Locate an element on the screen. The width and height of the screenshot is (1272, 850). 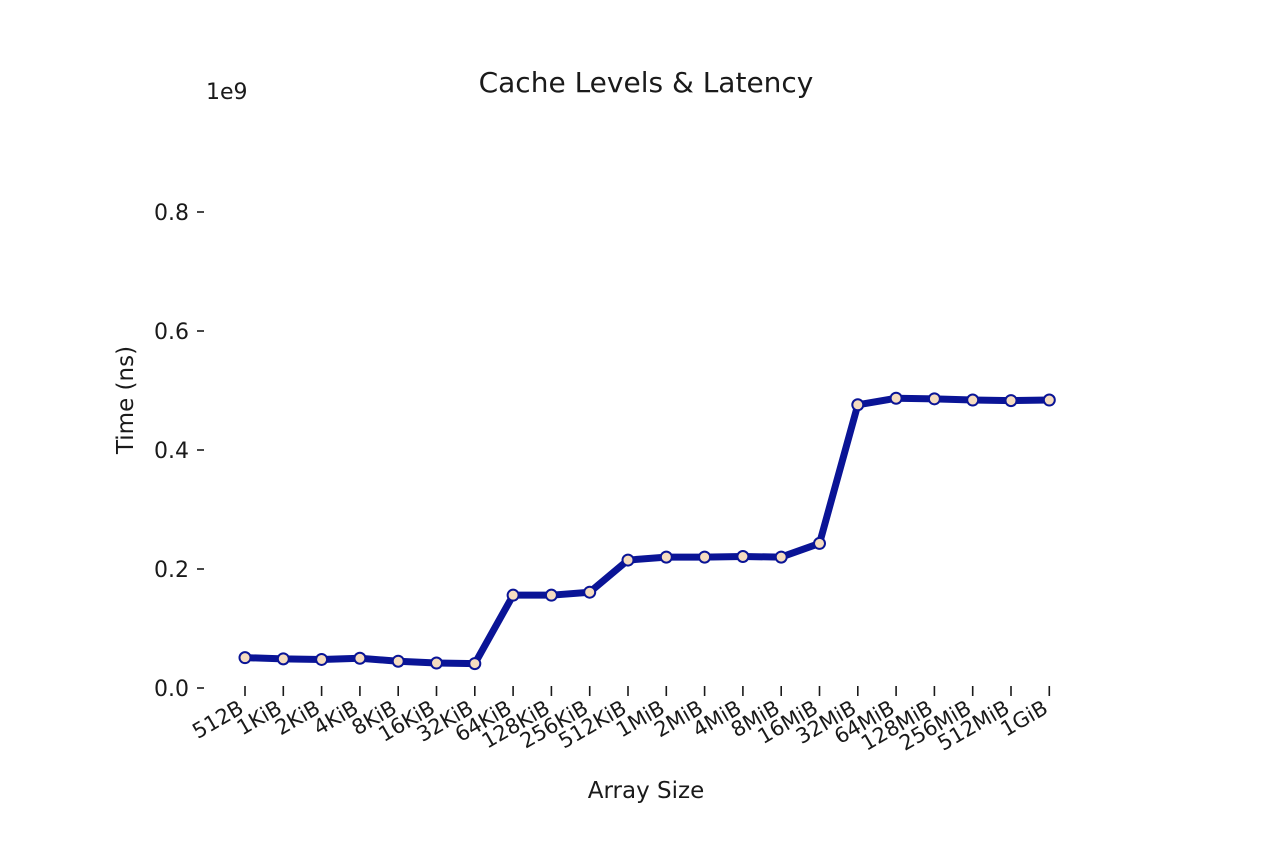
y-tick-label: 0.2 is located at coordinates (171, 570).